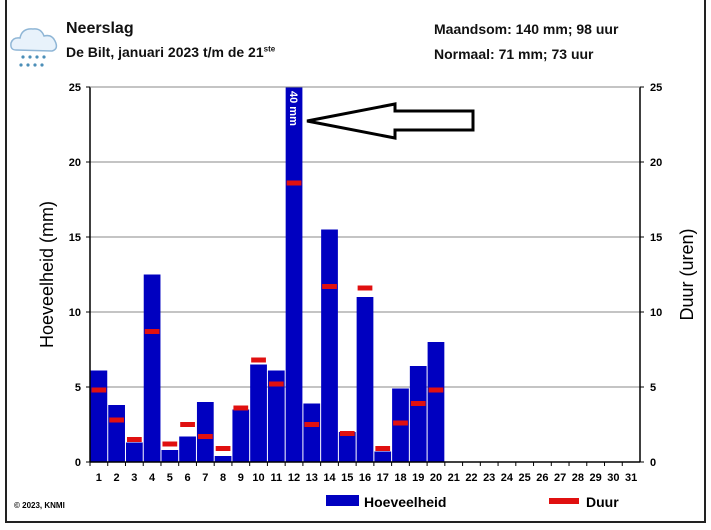 Image resolution: width=711 pixels, height=530 pixels. What do you see at coordinates (653, 463) in the screenshot?
I see `y2-tick-label: 0` at bounding box center [653, 463].